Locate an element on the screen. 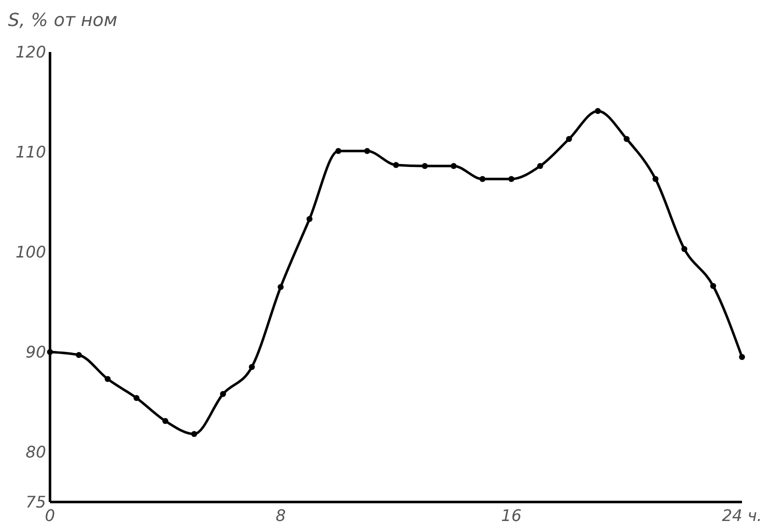  y-axis-title: S, % от ном is located at coordinates (63, 20).